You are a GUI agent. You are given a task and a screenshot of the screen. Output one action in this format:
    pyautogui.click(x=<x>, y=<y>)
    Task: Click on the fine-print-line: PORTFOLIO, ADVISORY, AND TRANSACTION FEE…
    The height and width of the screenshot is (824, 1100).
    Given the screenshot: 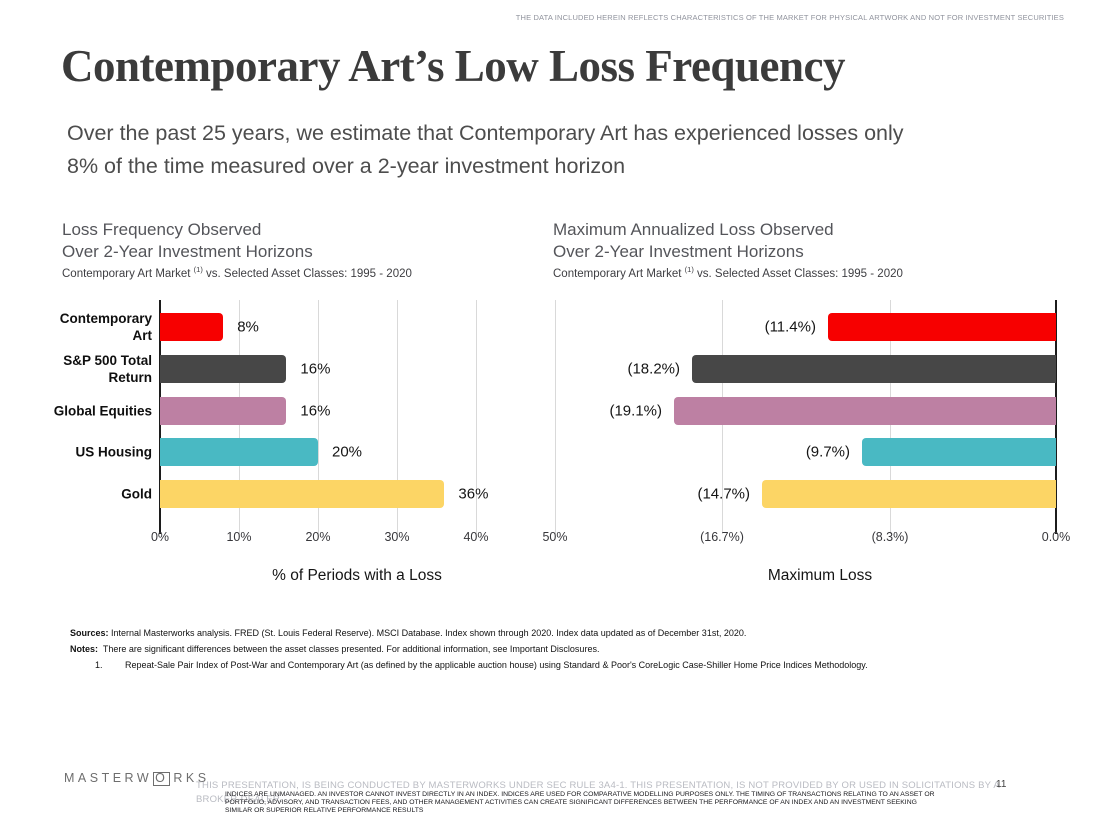 What is the action you would take?
    pyautogui.click(x=571, y=803)
    